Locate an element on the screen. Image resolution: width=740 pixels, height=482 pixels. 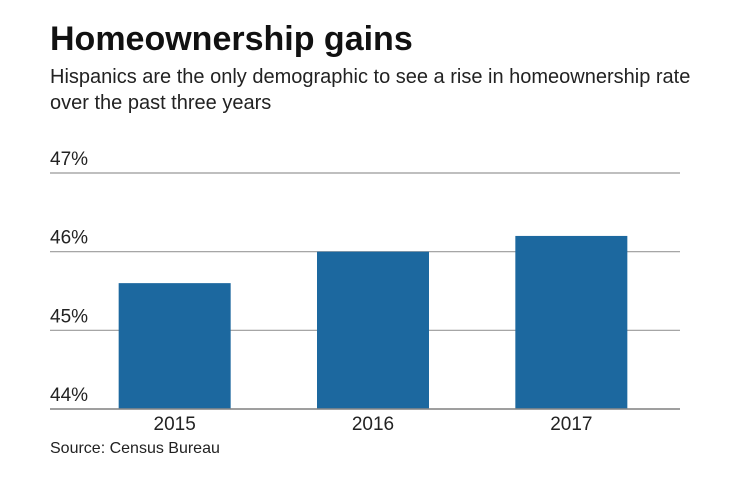
chart-title: Homeownership gains is located at coordinates (231, 39).